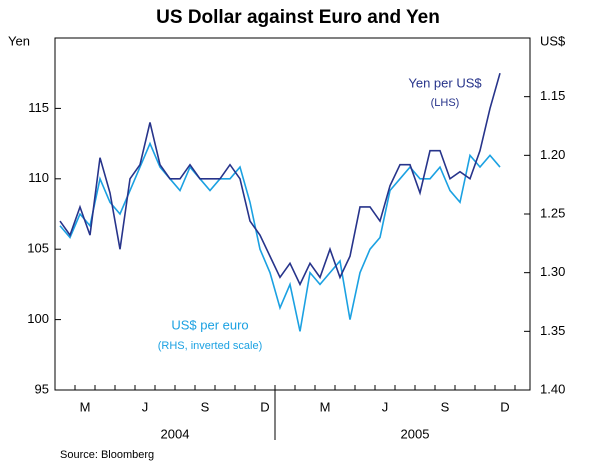 The width and height of the screenshot is (600, 474). Describe the element at coordinates (552, 330) in the screenshot. I see `y2-tick-label: 1.35` at that location.